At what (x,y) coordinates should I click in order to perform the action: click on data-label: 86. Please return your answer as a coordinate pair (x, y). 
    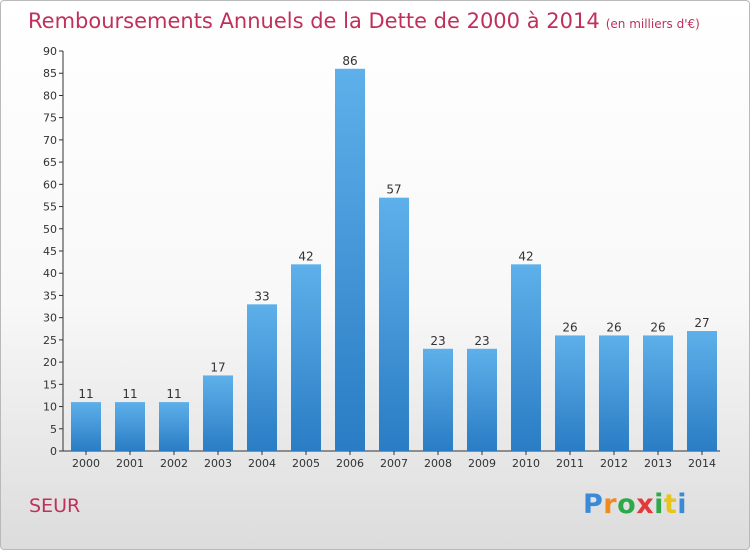
    Looking at the image, I should click on (349, 61).